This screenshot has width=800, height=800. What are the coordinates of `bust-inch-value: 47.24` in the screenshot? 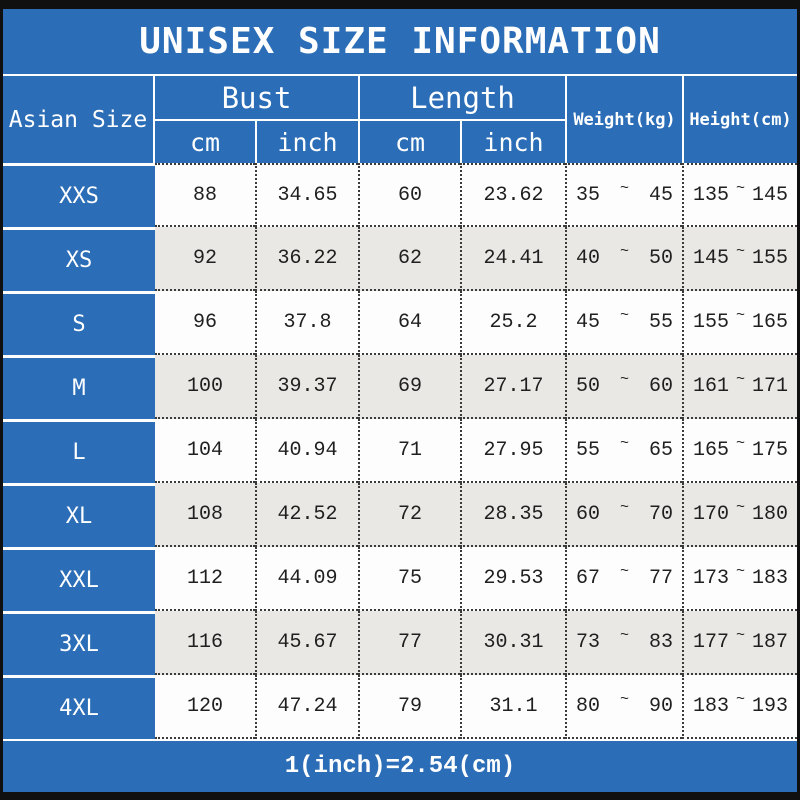 It's located at (306, 707).